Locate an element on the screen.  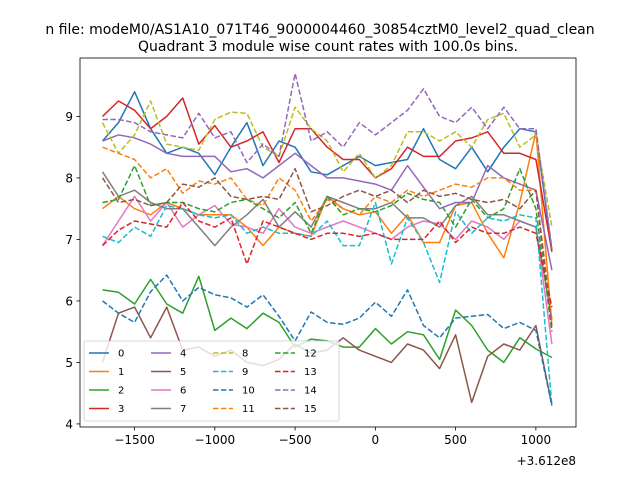
legend-label-6: 6 is located at coordinates (183, 391).